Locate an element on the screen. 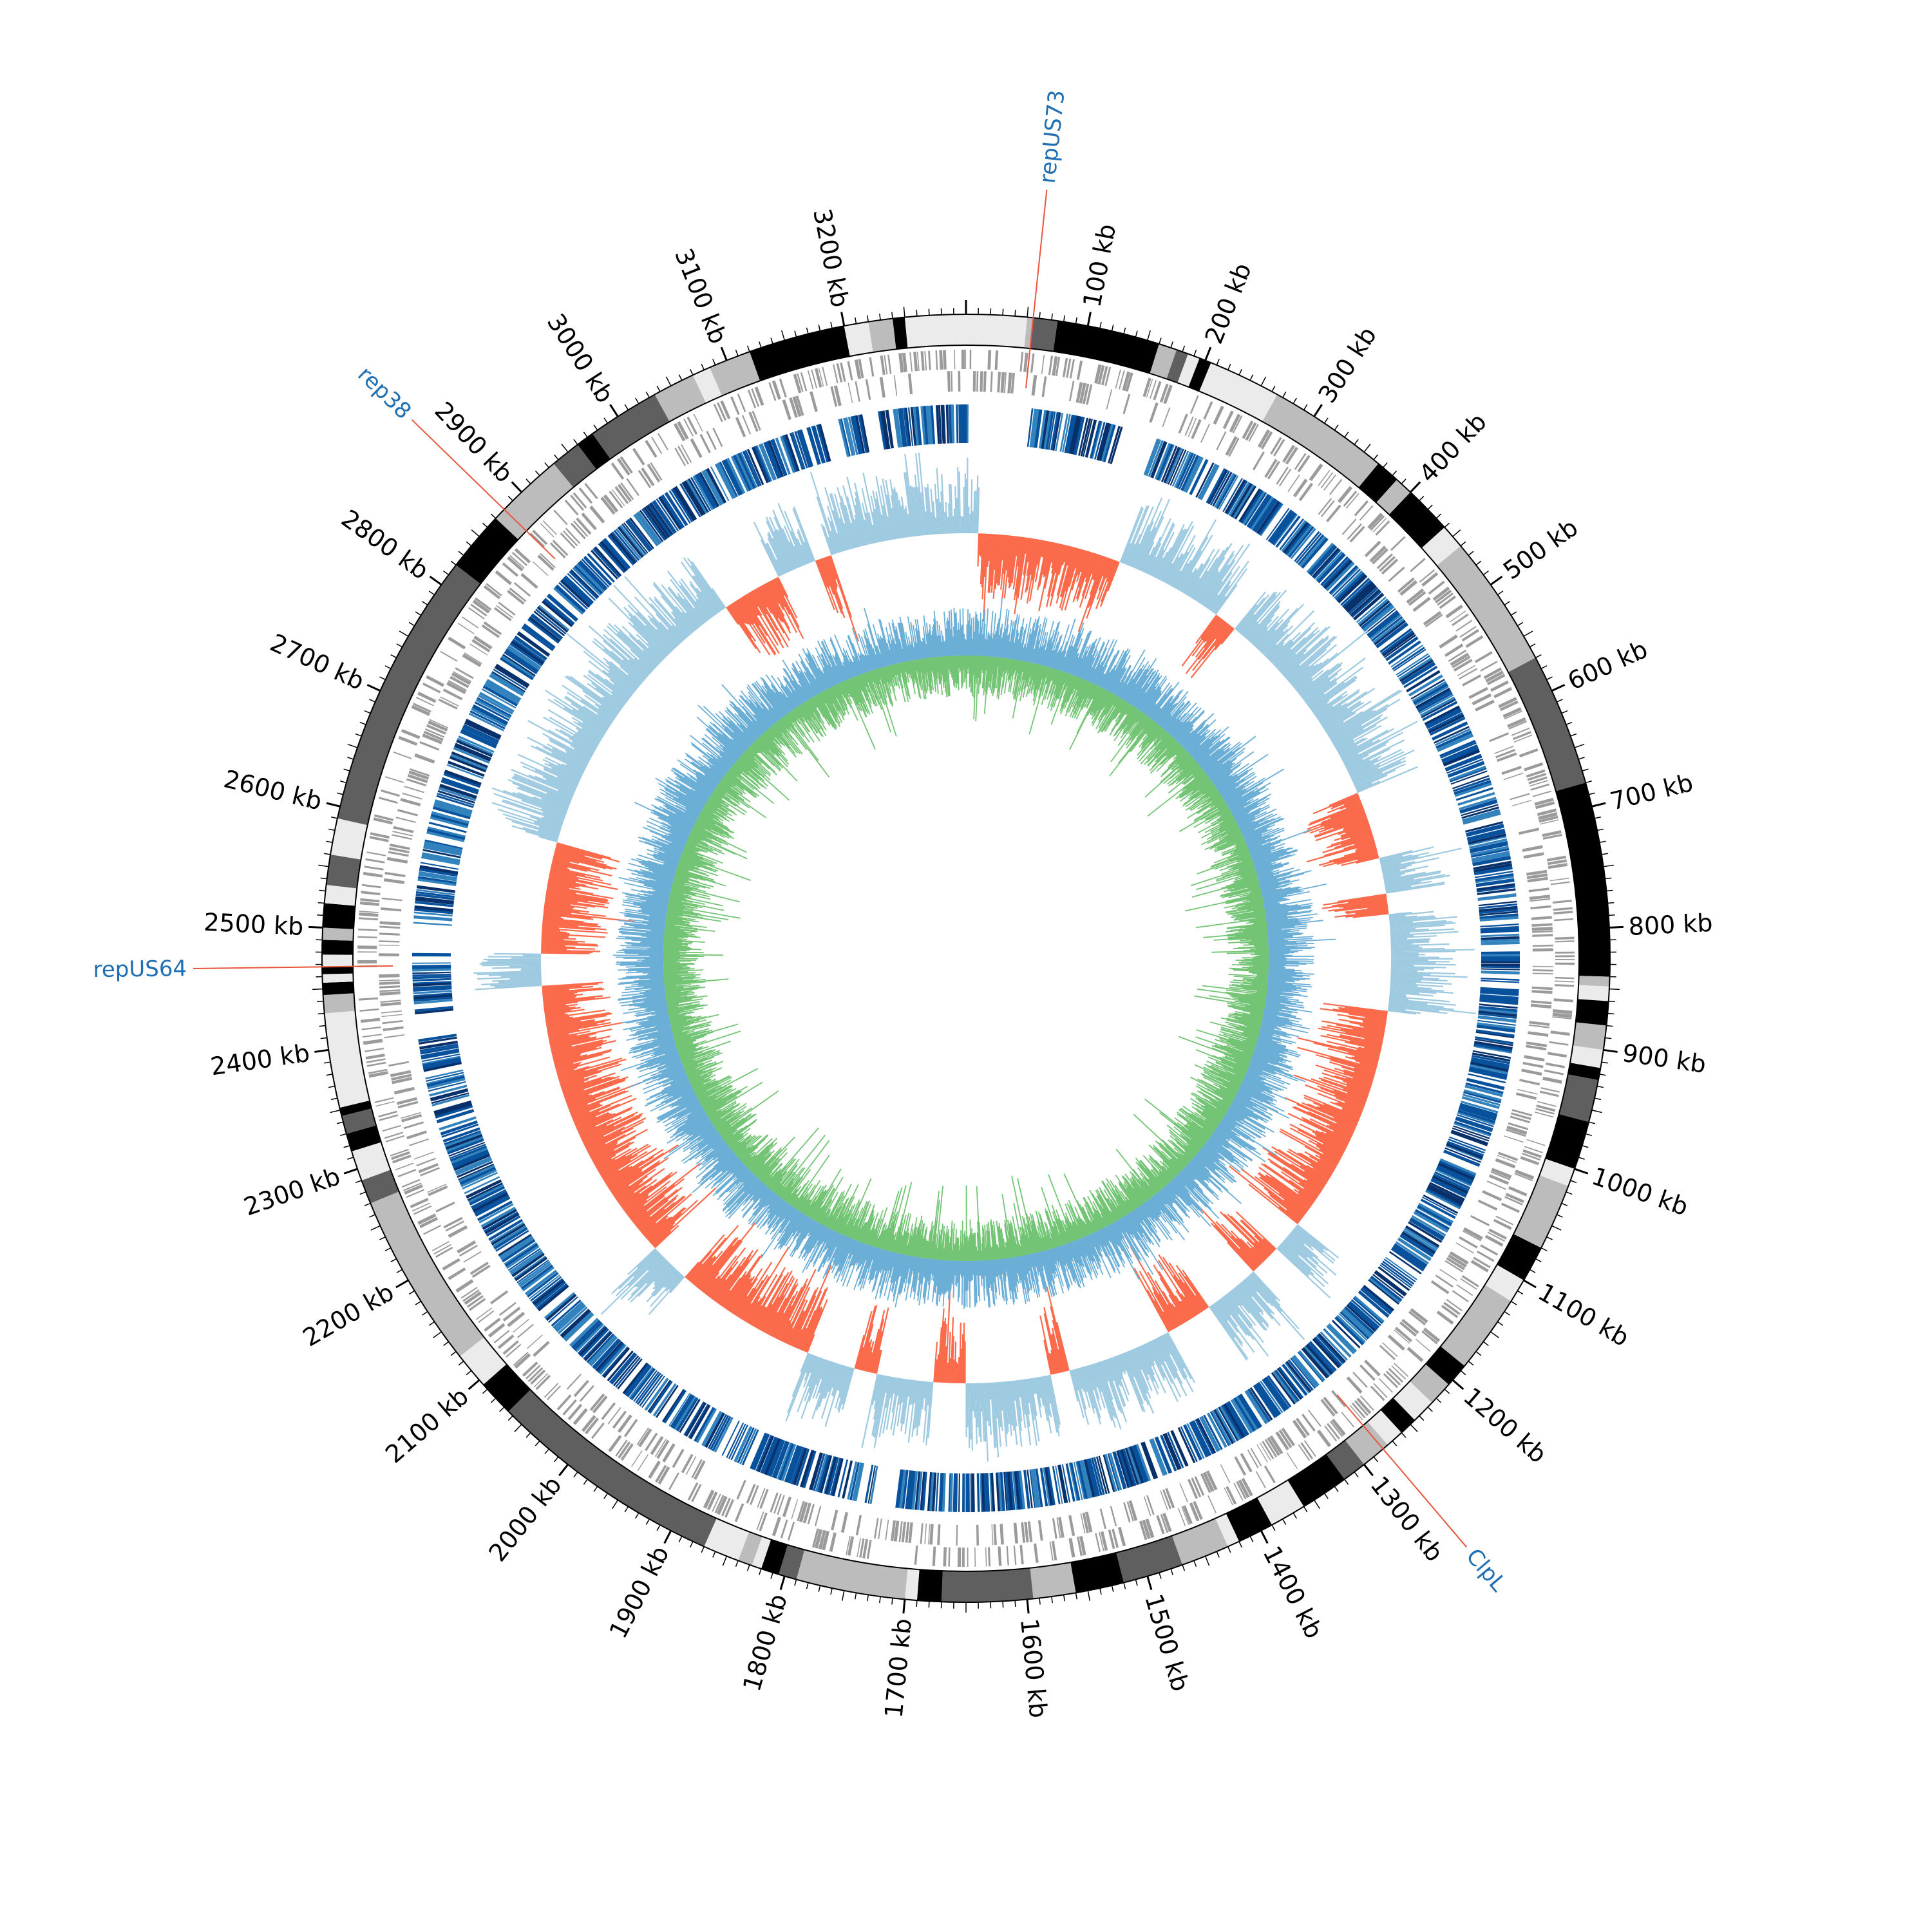  scale-tick-label: 200 kb is located at coordinates (1227, 303).